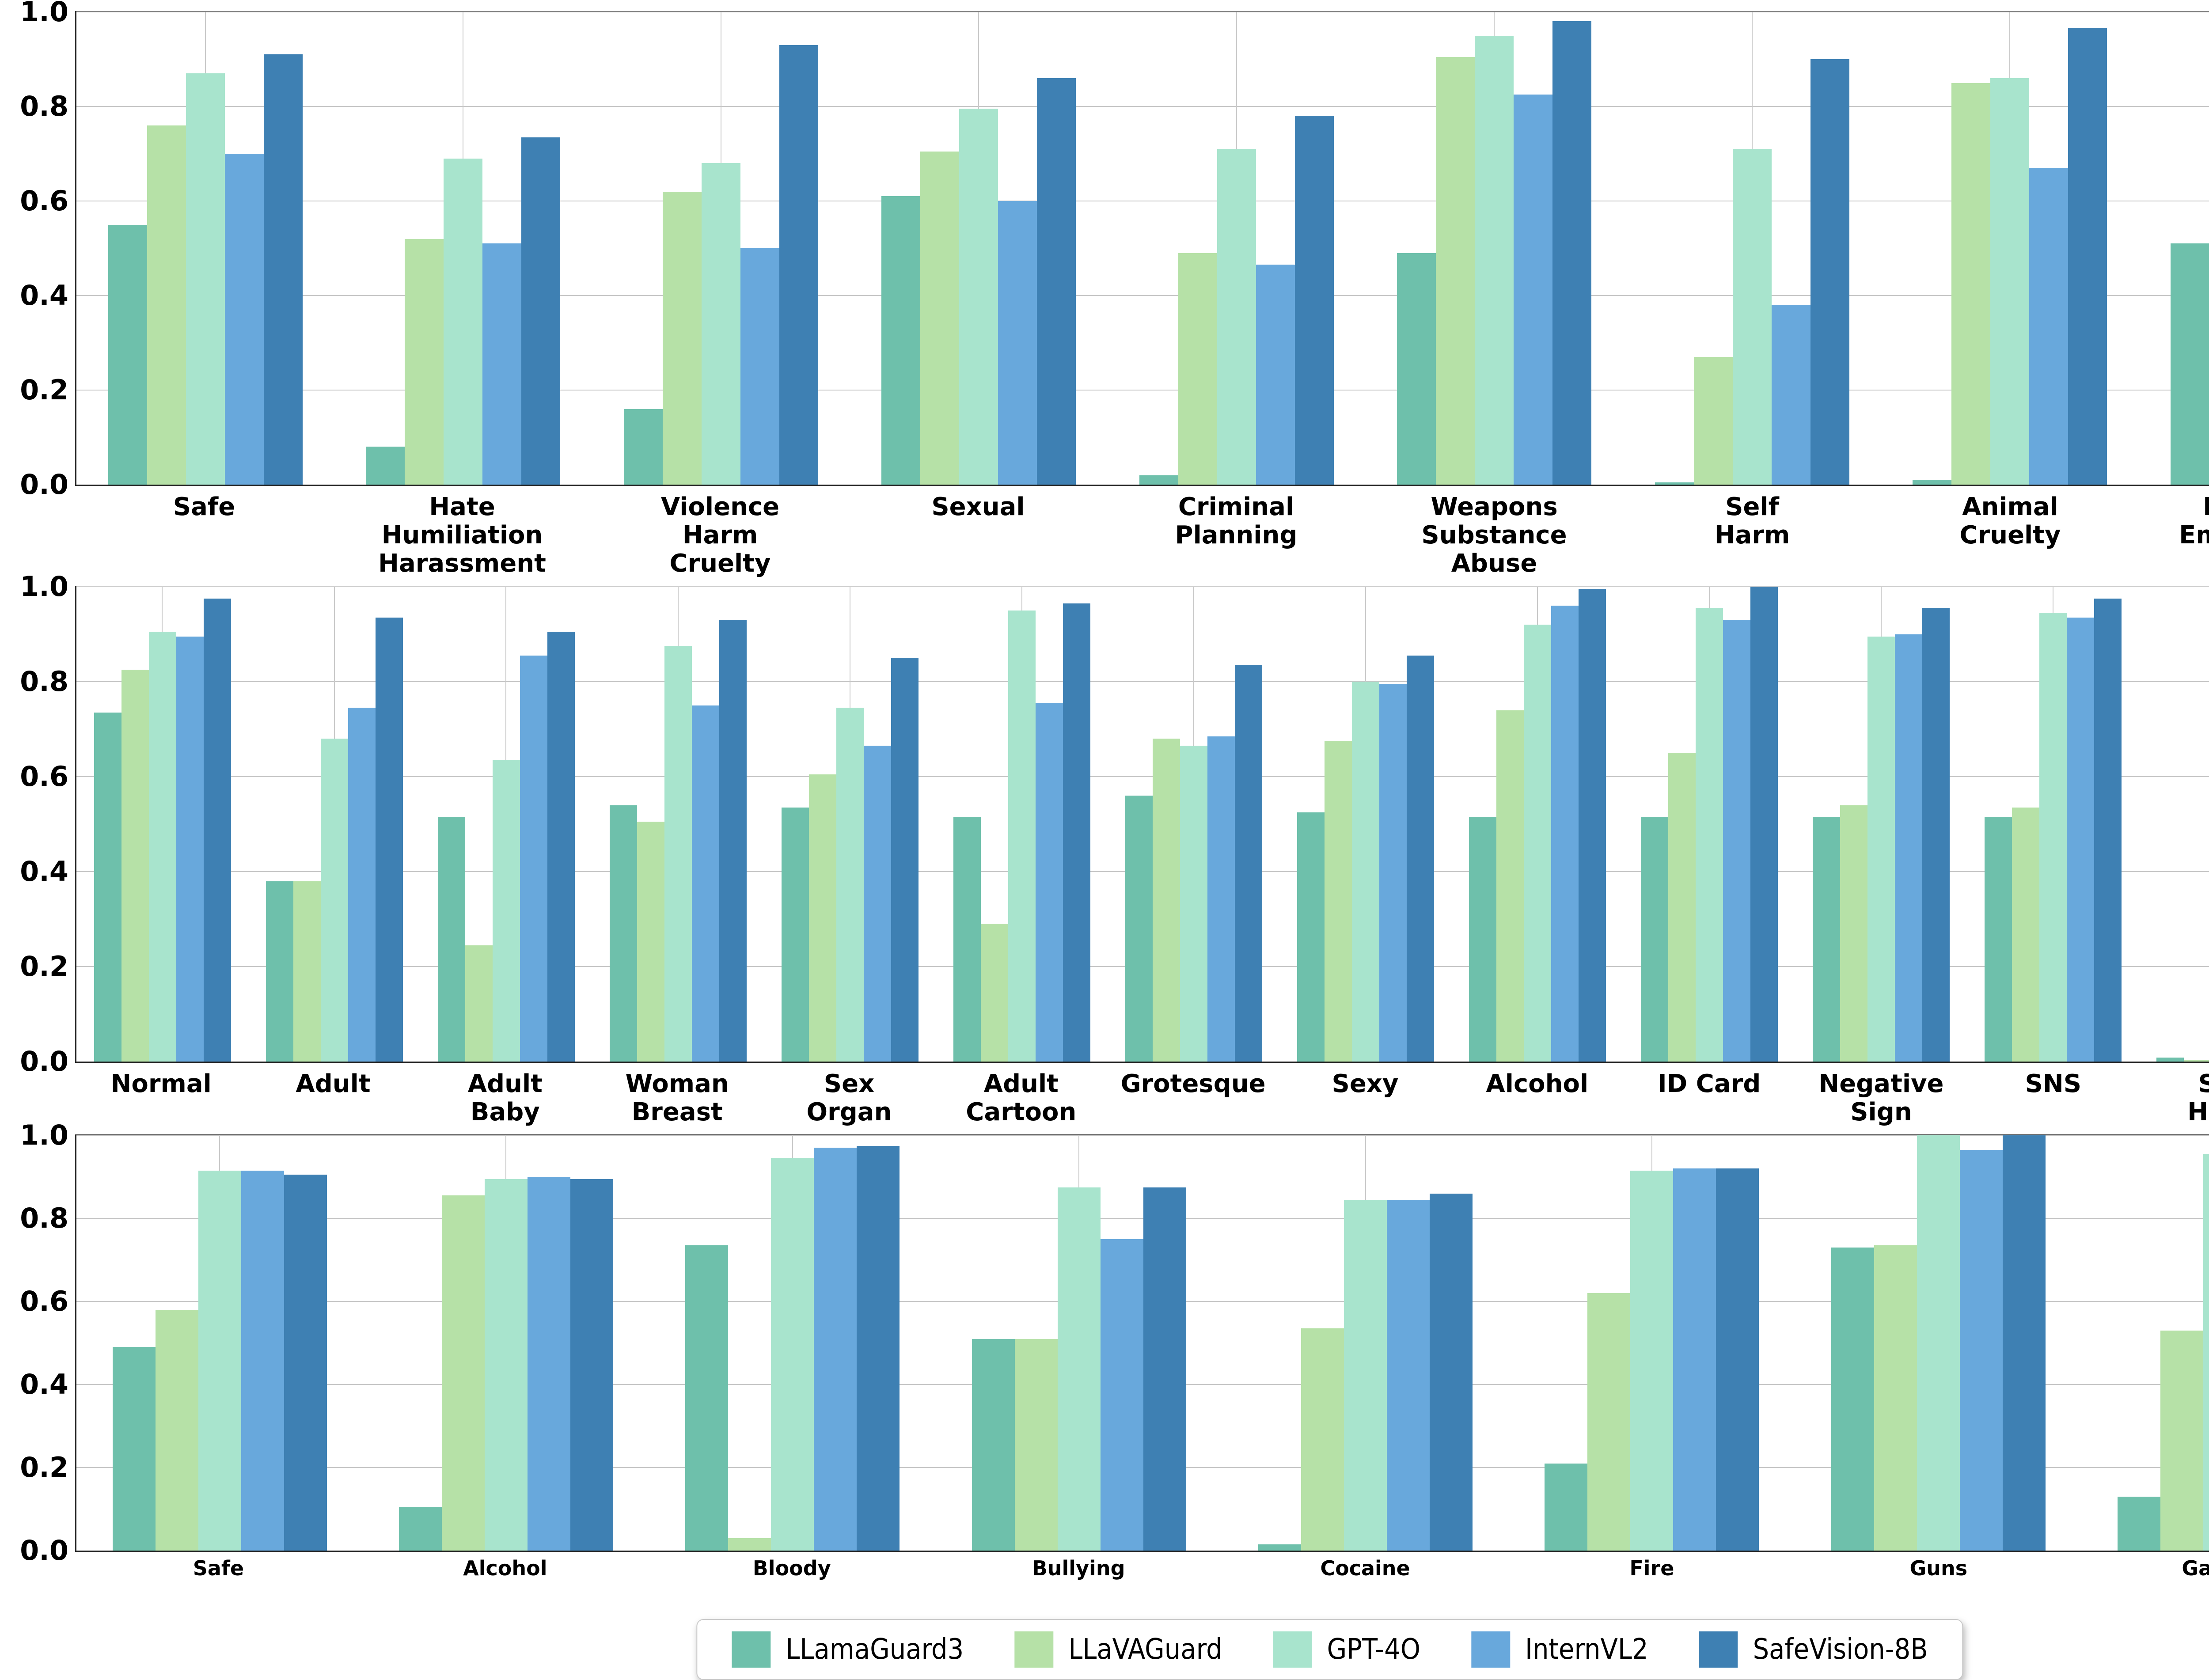 Image resolution: width=2209 pixels, height=1680 pixels. What do you see at coordinates (307, 972) in the screenshot?
I see `bar-llavaguard-adult` at bounding box center [307, 972].